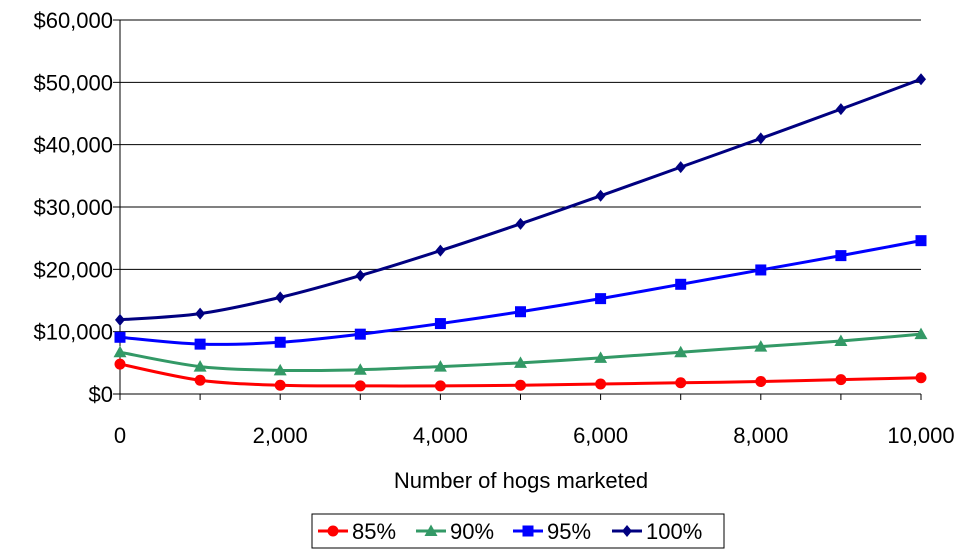  I want to click on legend-item: 90%, so click(455, 531).